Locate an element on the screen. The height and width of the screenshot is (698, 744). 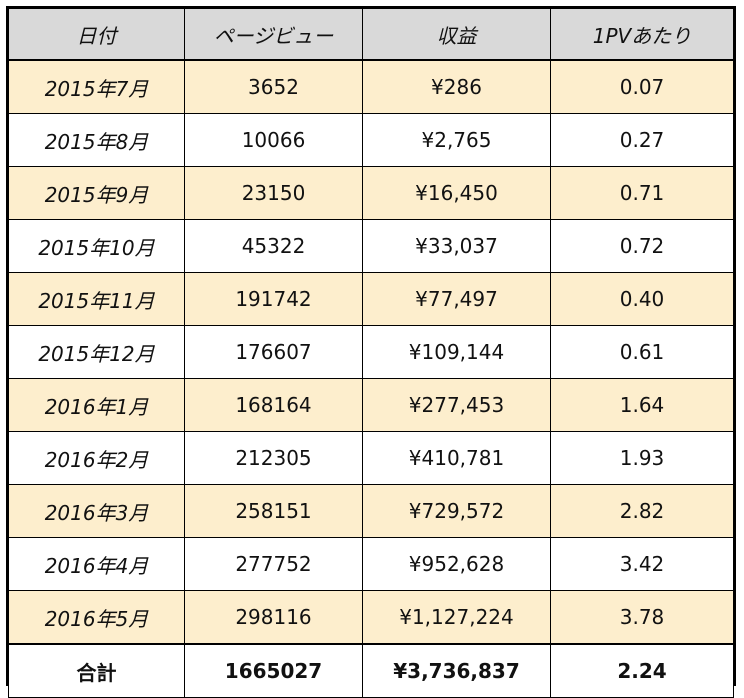
revenue-cell: ¥410,781 is located at coordinates (456, 458).